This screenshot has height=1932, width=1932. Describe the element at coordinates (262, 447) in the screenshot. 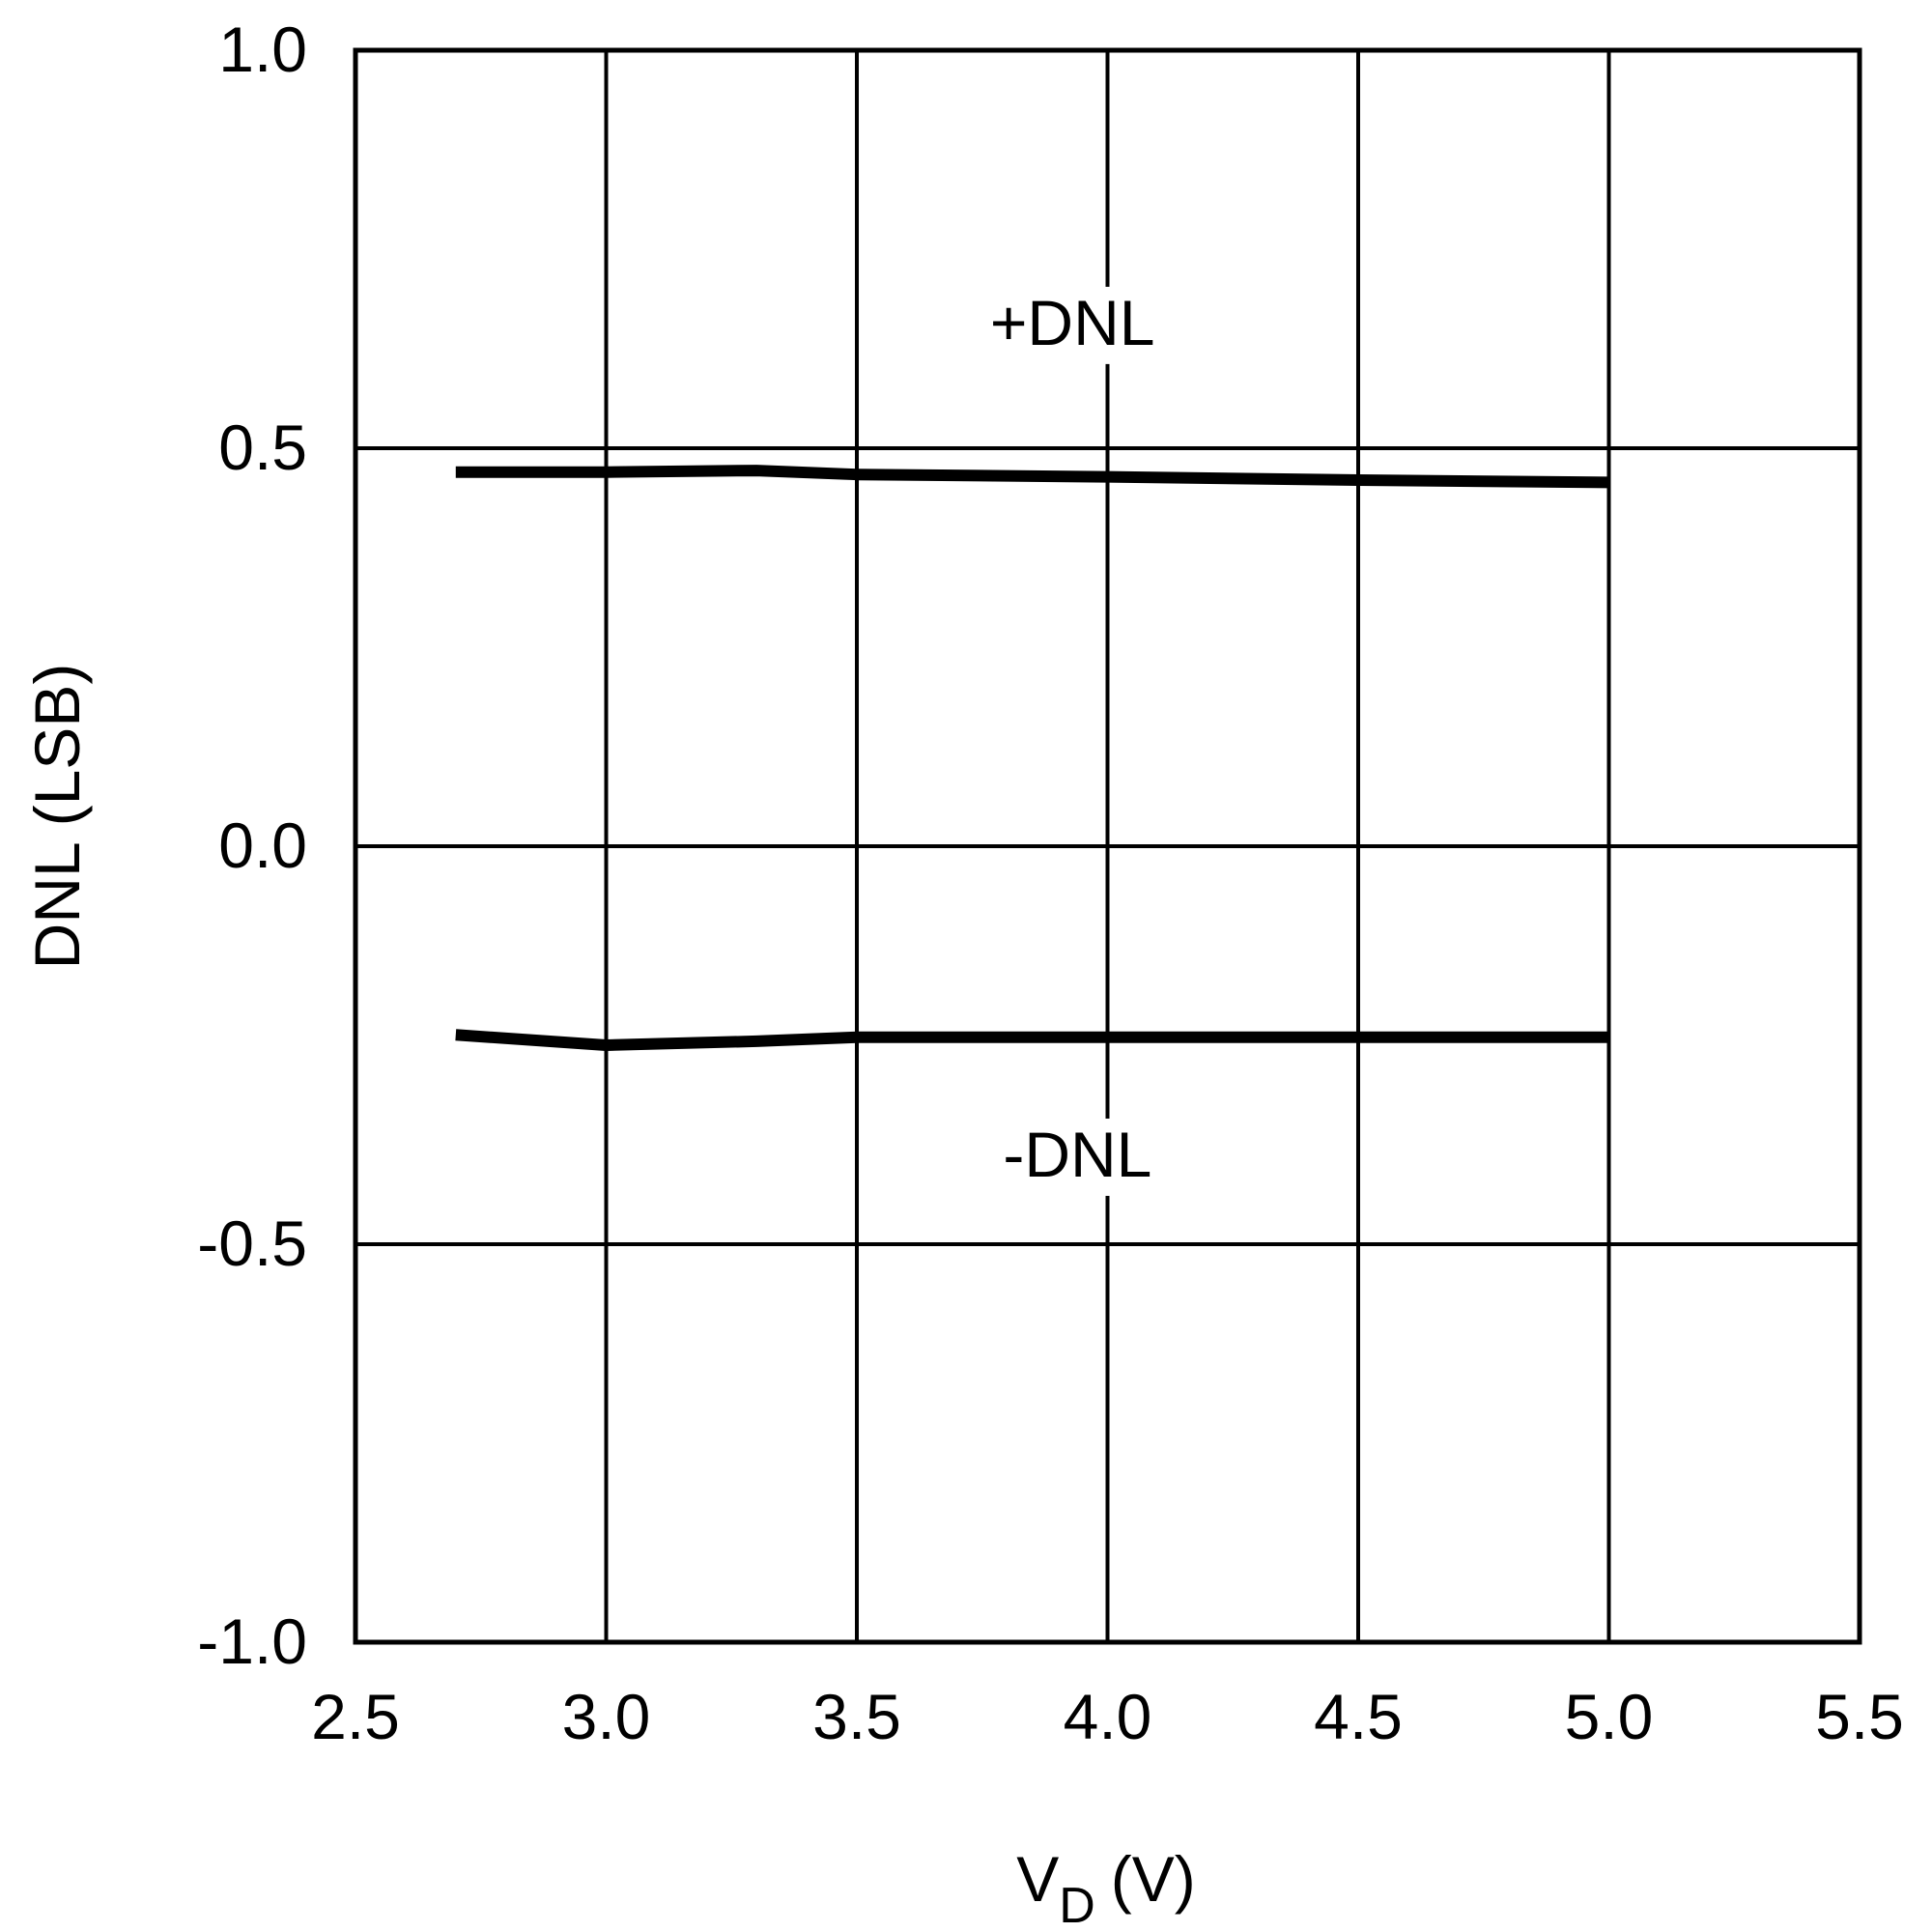

I see `y-tick-label: 0.5` at that location.